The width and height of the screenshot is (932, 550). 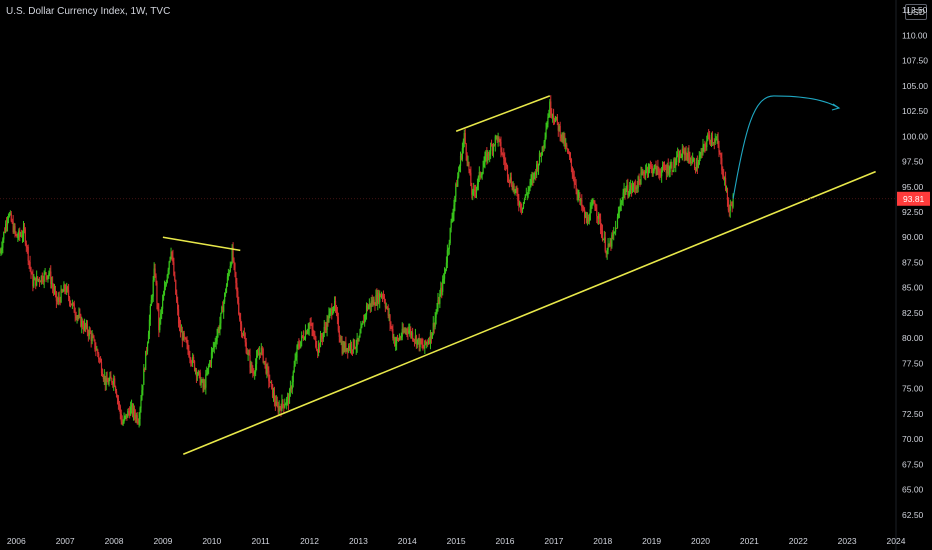 What do you see at coordinates (786, 147) in the screenshot?
I see `projection-arrow` at bounding box center [786, 147].